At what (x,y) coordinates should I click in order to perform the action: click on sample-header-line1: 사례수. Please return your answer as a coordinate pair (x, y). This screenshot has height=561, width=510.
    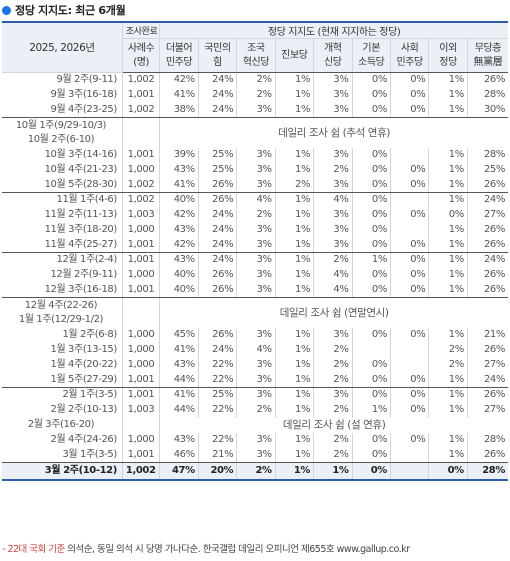
    Looking at the image, I should click on (141, 48).